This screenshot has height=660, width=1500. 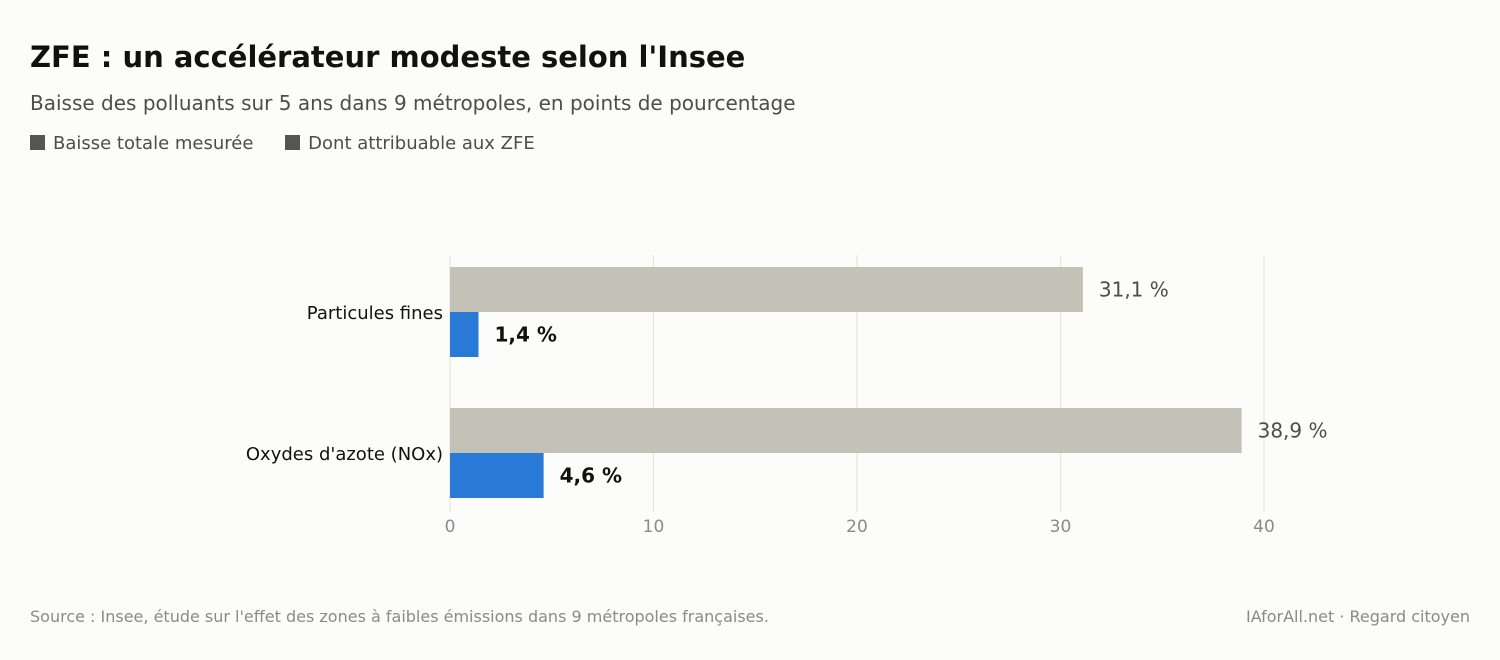 I want to click on category-label: Particules fines, so click(x=375, y=313).